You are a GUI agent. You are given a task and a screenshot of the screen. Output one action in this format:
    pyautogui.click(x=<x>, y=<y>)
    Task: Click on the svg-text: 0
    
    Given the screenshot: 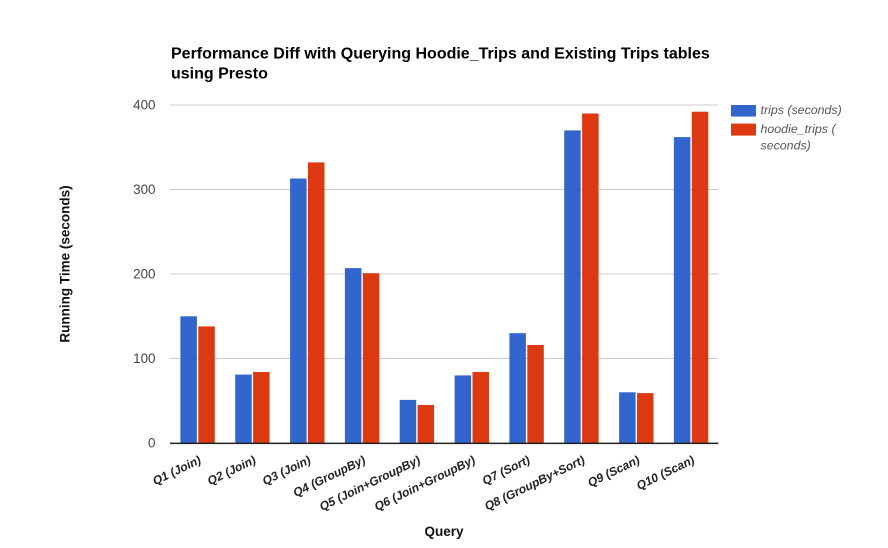 What is the action you would take?
    pyautogui.click(x=151, y=443)
    